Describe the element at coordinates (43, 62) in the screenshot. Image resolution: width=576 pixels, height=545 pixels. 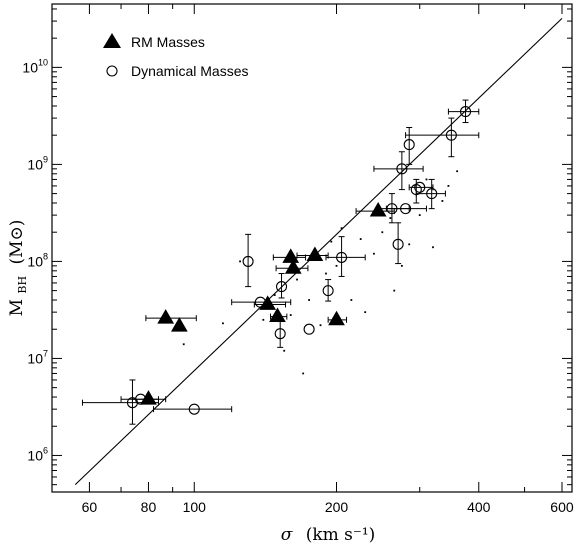
I see `y-tick-exponent: 10` at that location.